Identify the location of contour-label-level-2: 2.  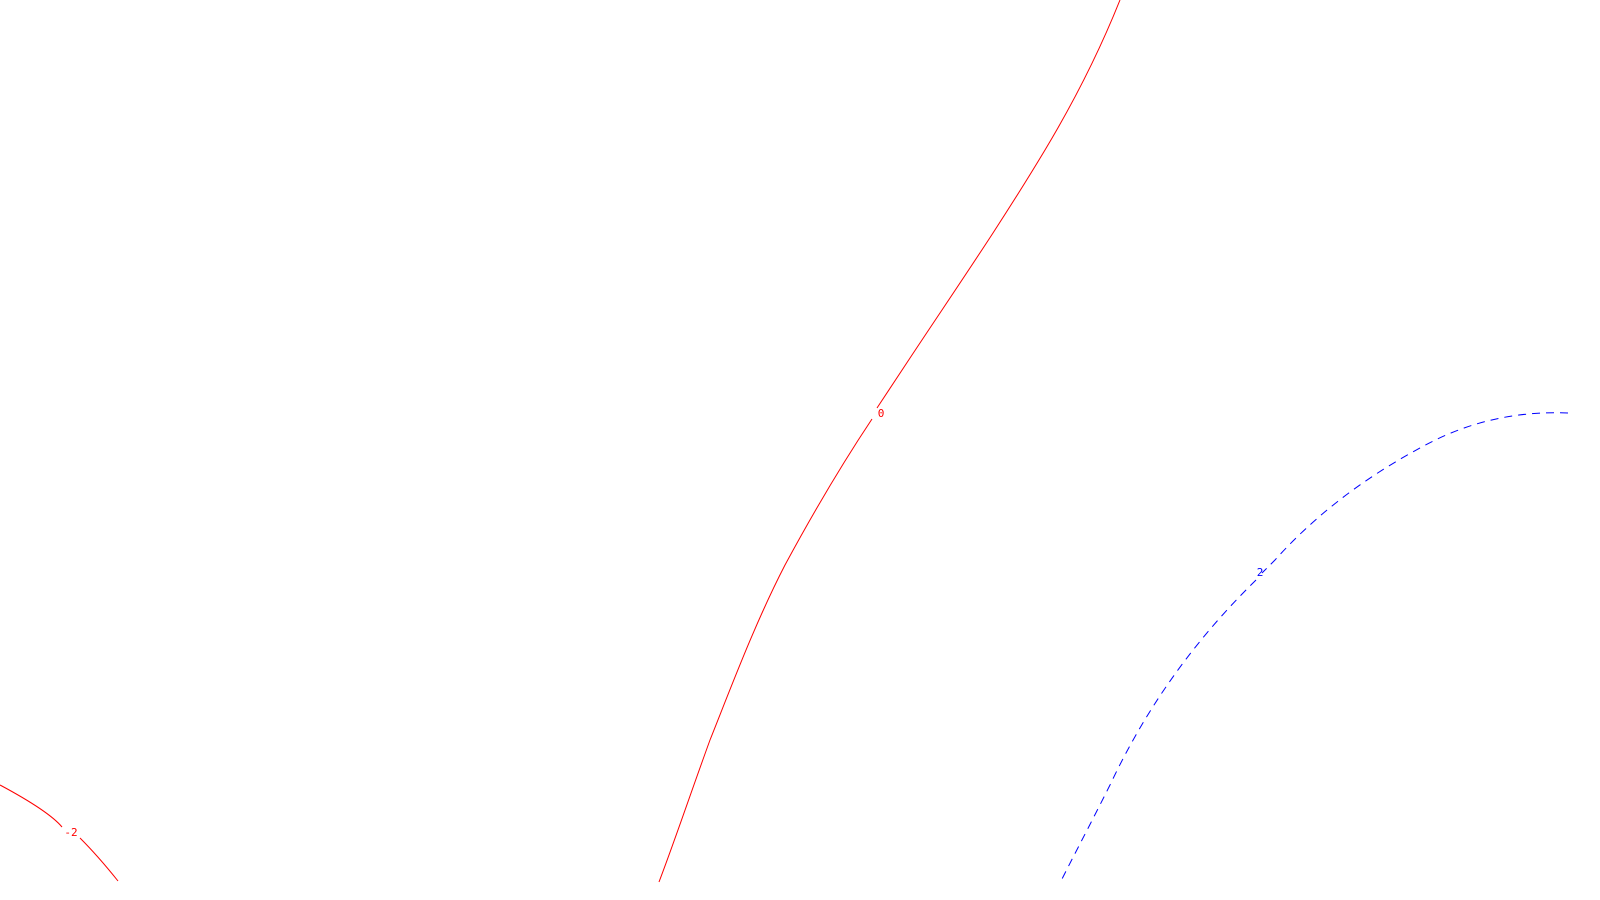
(1260, 572).